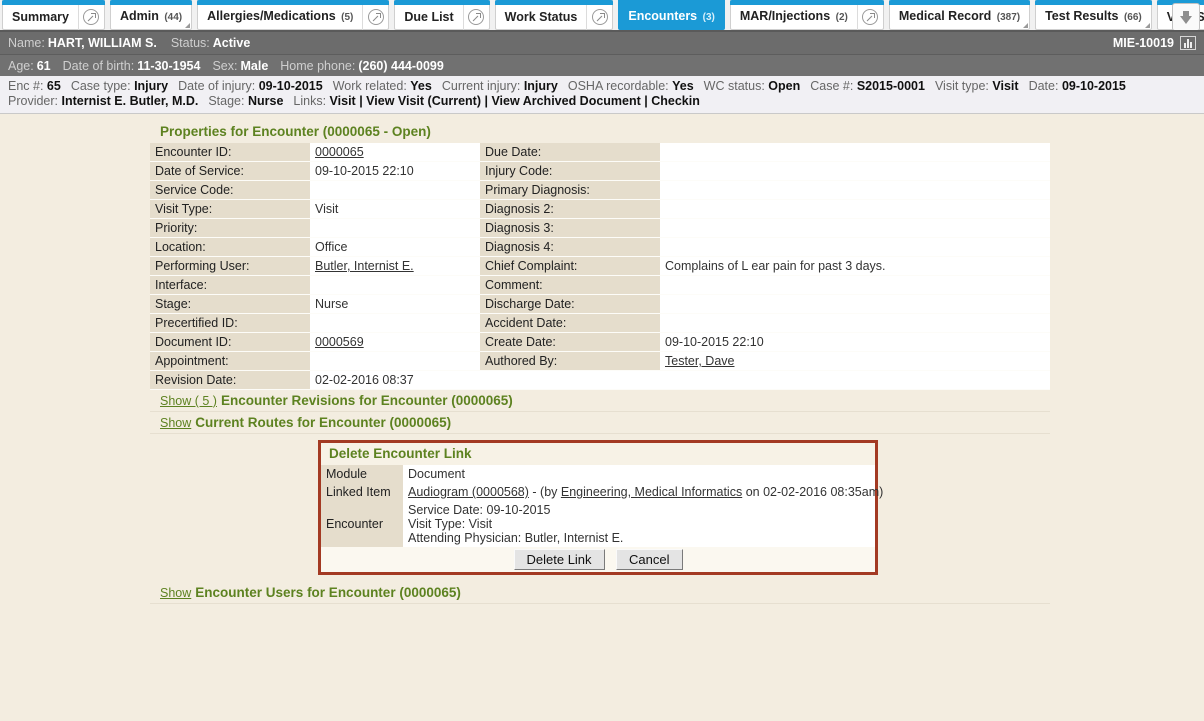  What do you see at coordinates (600, 228) in the screenshot?
I see `table-row: Priority: Diagnosis 3:` at bounding box center [600, 228].